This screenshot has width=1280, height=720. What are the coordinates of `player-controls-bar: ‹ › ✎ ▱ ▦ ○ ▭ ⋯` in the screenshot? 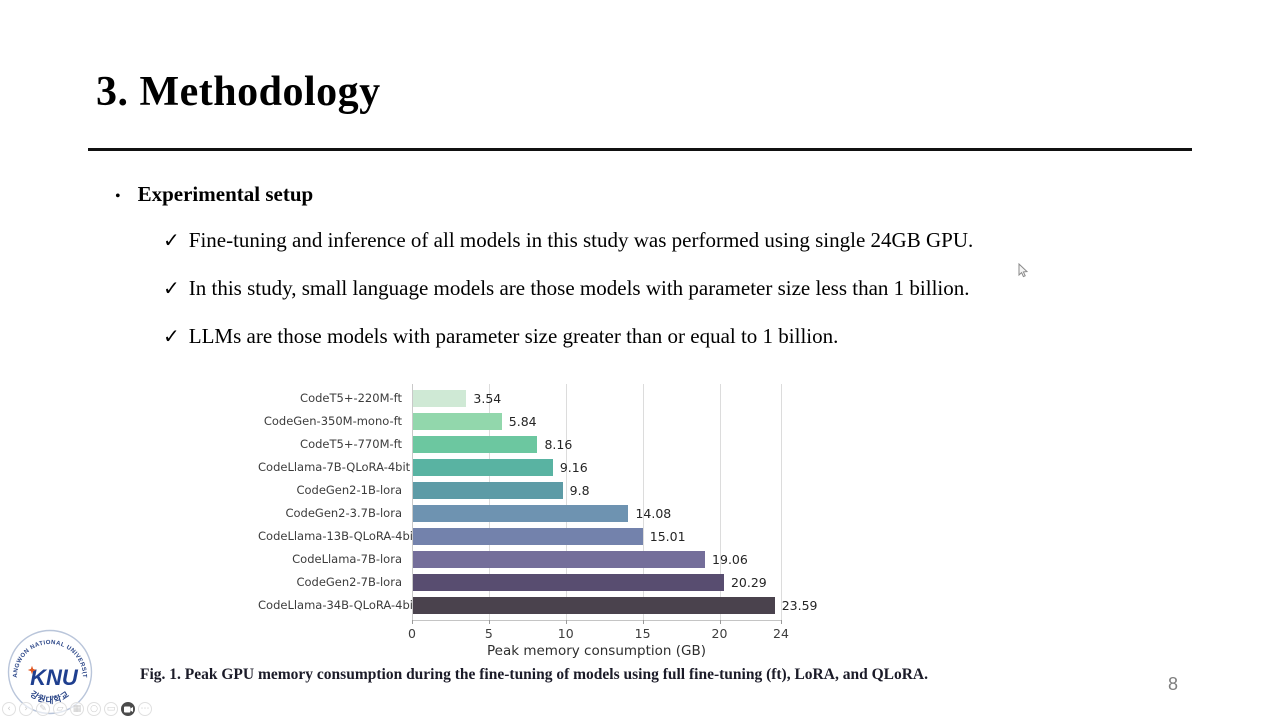 It's located at (77, 709).